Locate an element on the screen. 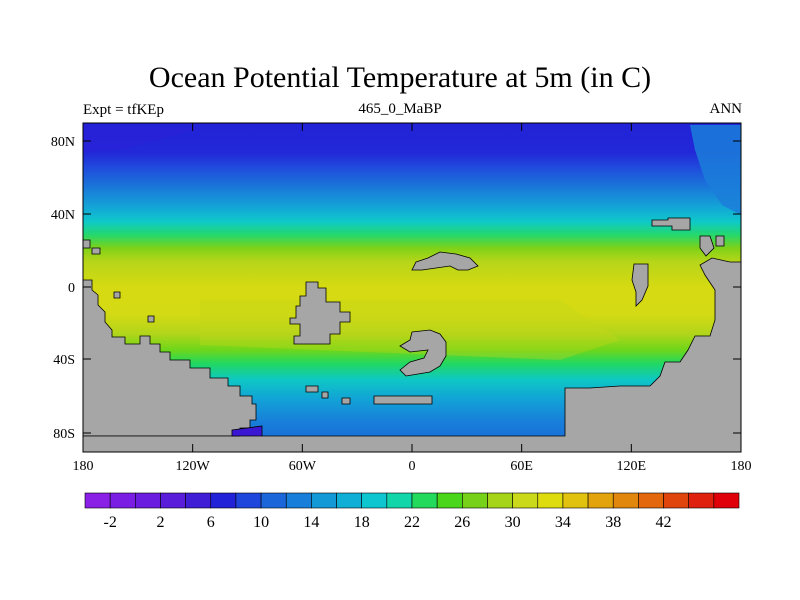  x-tick-label: 60E is located at coordinates (521, 466).